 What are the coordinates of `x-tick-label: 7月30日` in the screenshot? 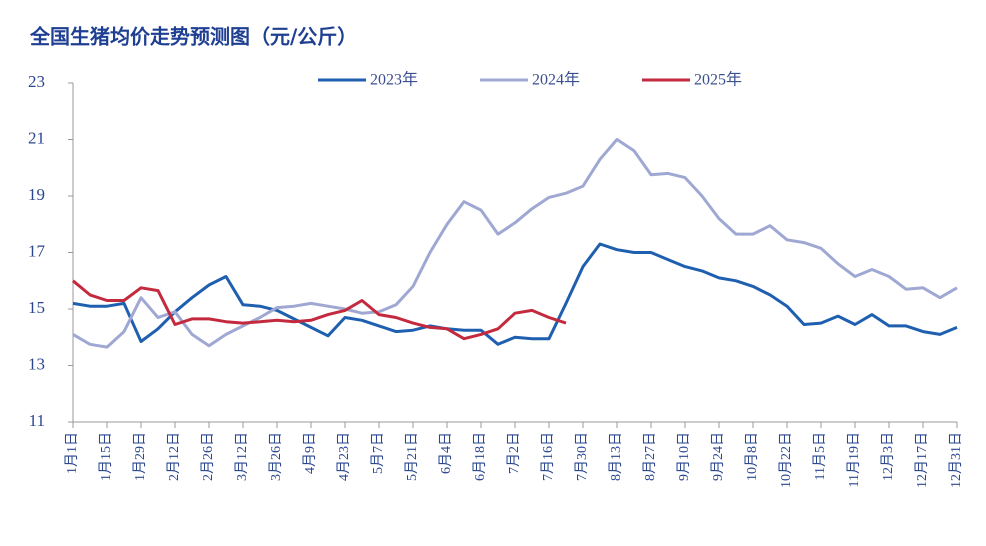 It's located at (582, 456).